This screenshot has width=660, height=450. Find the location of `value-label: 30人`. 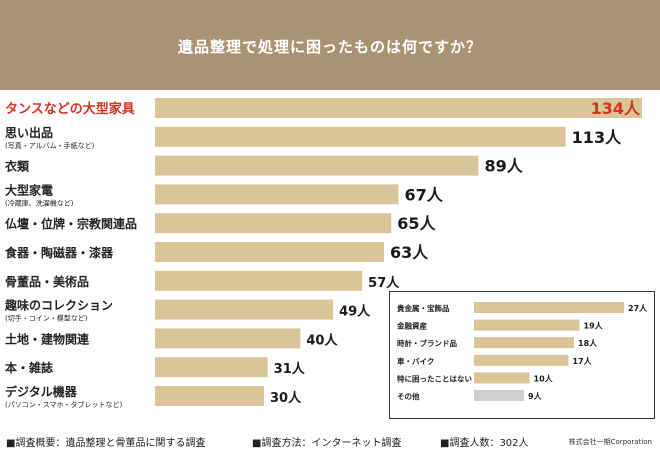

value-label: 30人 is located at coordinates (286, 398).